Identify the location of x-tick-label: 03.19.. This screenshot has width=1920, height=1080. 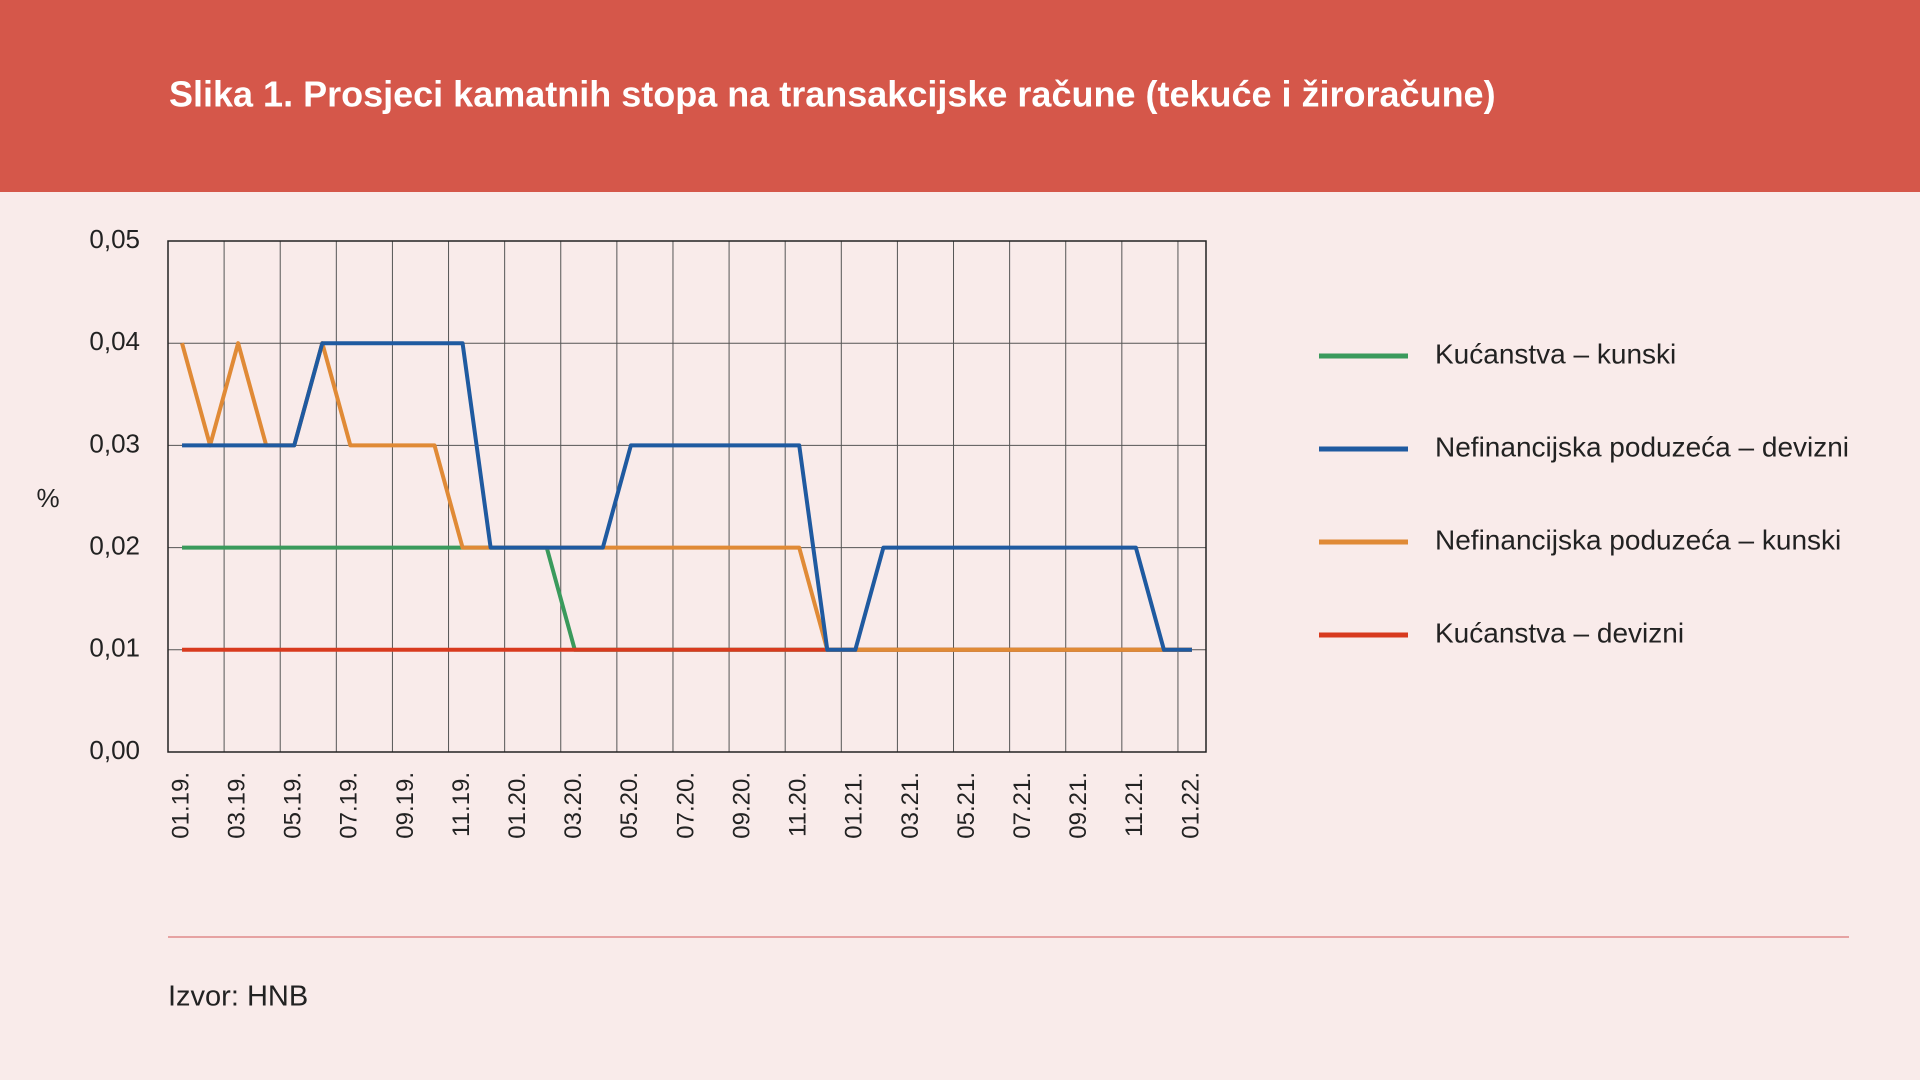
(236, 805).